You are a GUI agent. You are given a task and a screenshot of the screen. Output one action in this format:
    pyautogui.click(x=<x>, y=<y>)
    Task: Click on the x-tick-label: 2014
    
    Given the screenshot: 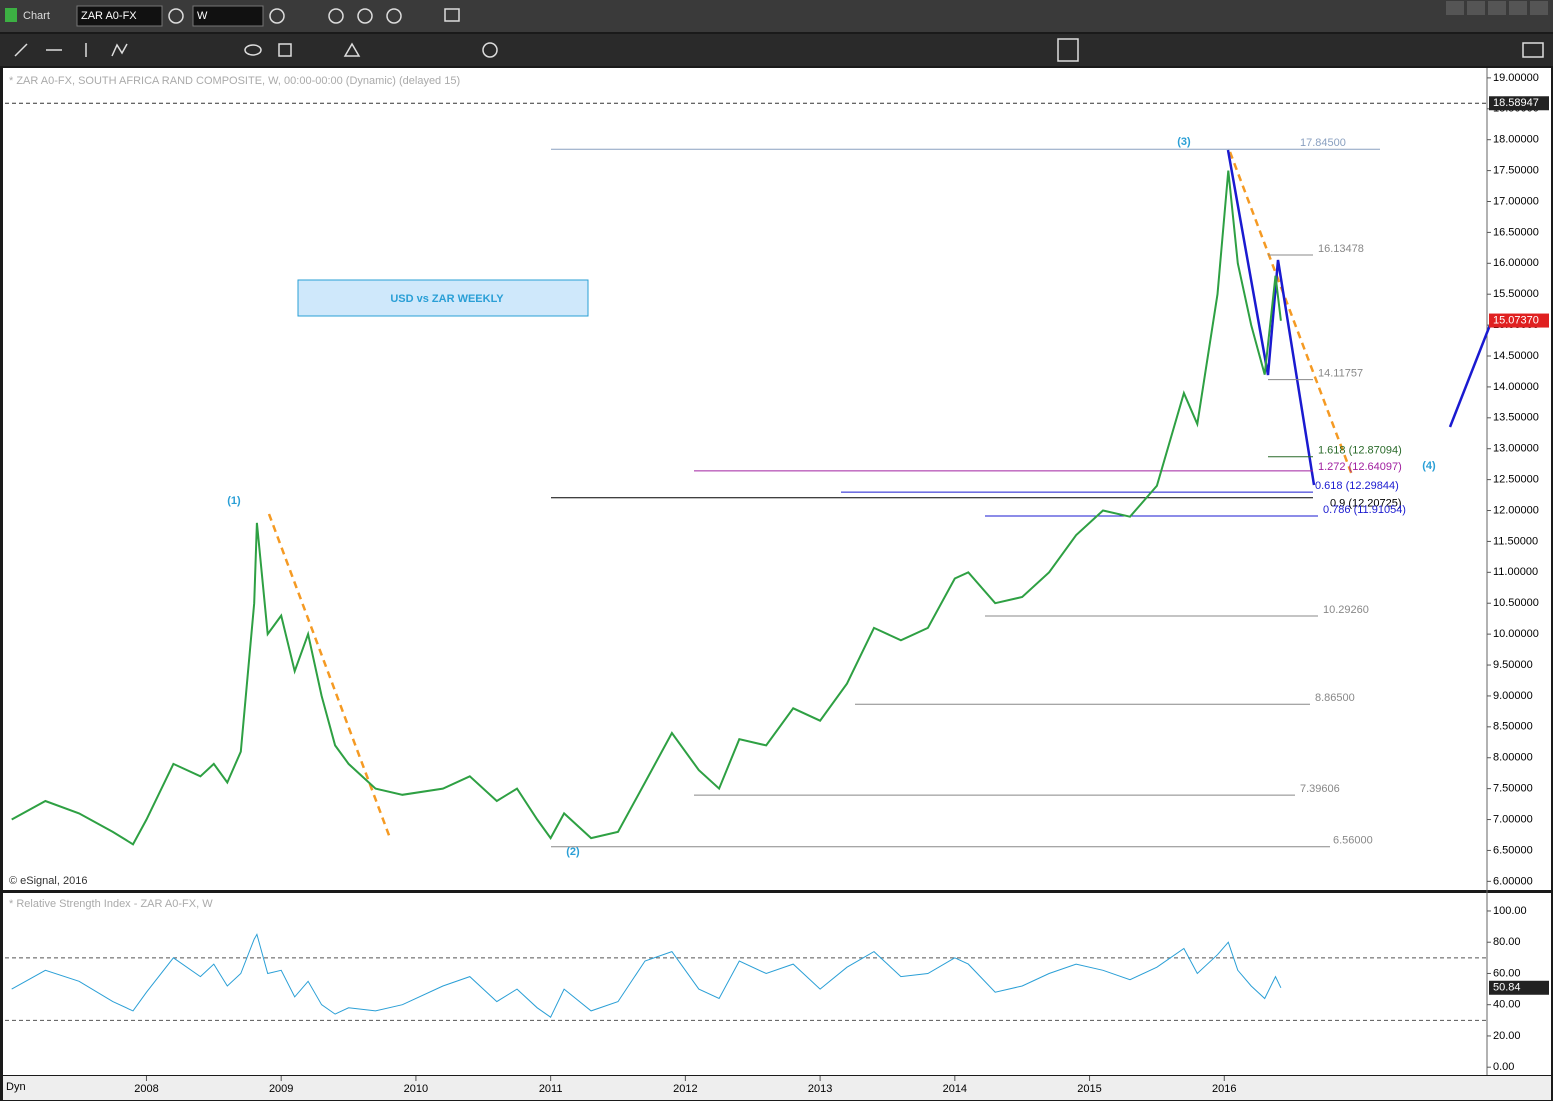 What is the action you would take?
    pyautogui.click(x=955, y=1089)
    